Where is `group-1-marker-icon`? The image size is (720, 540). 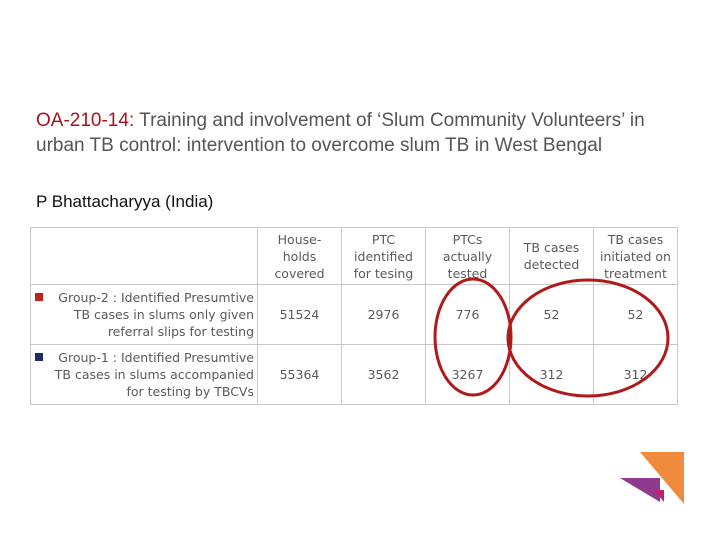
group-1-marker-icon is located at coordinates (39, 357).